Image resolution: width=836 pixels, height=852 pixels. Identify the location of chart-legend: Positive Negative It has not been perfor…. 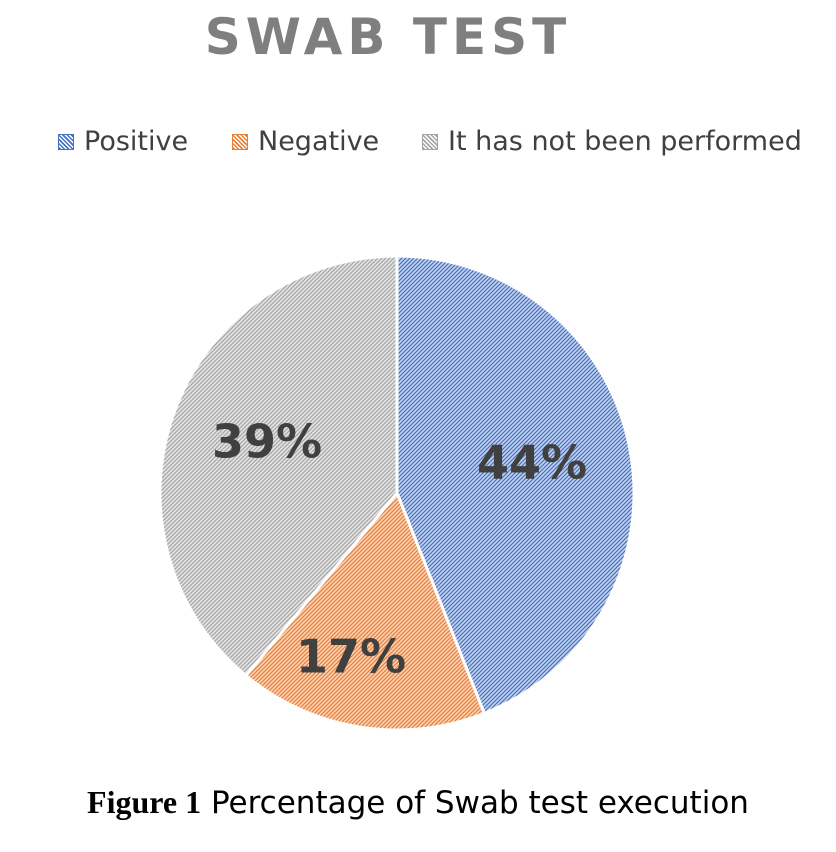
(418, 146).